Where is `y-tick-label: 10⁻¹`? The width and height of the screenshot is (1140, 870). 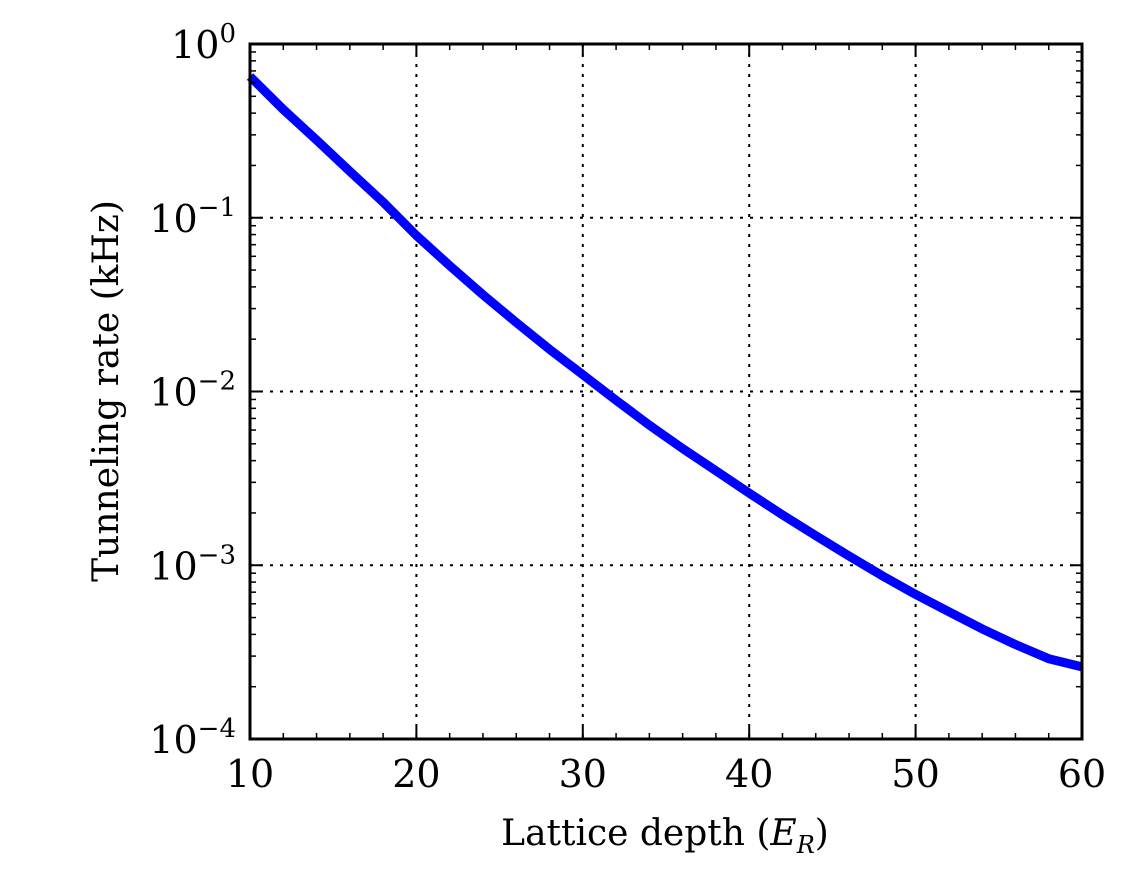
y-tick-label: 10⁻¹ is located at coordinates (192, 217).